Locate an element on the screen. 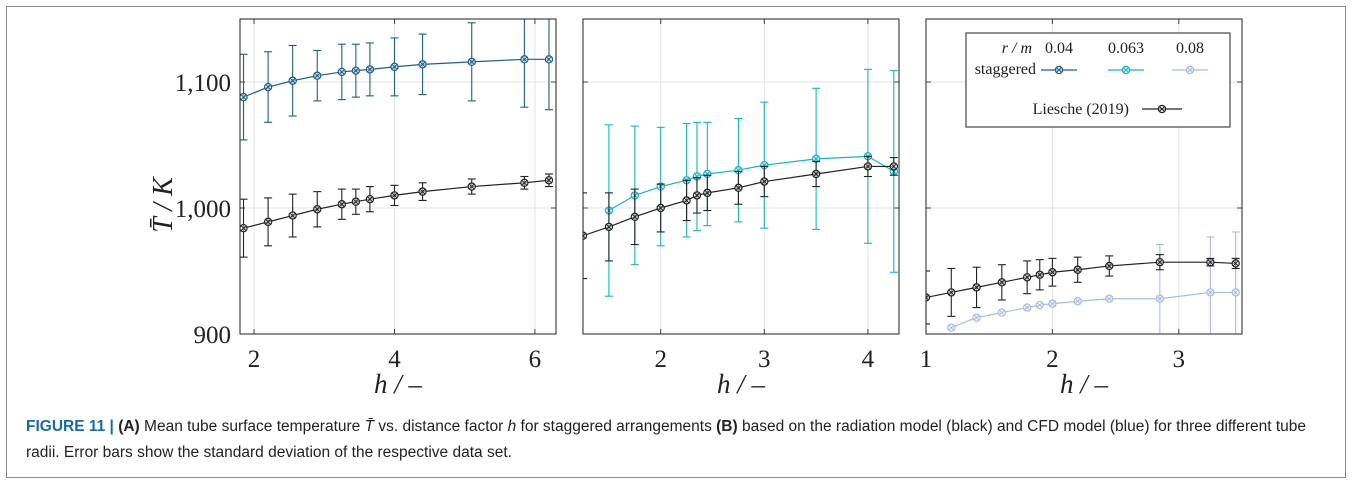 The image size is (1354, 492). legend-radius-0.063: 0.063 is located at coordinates (1126, 48).